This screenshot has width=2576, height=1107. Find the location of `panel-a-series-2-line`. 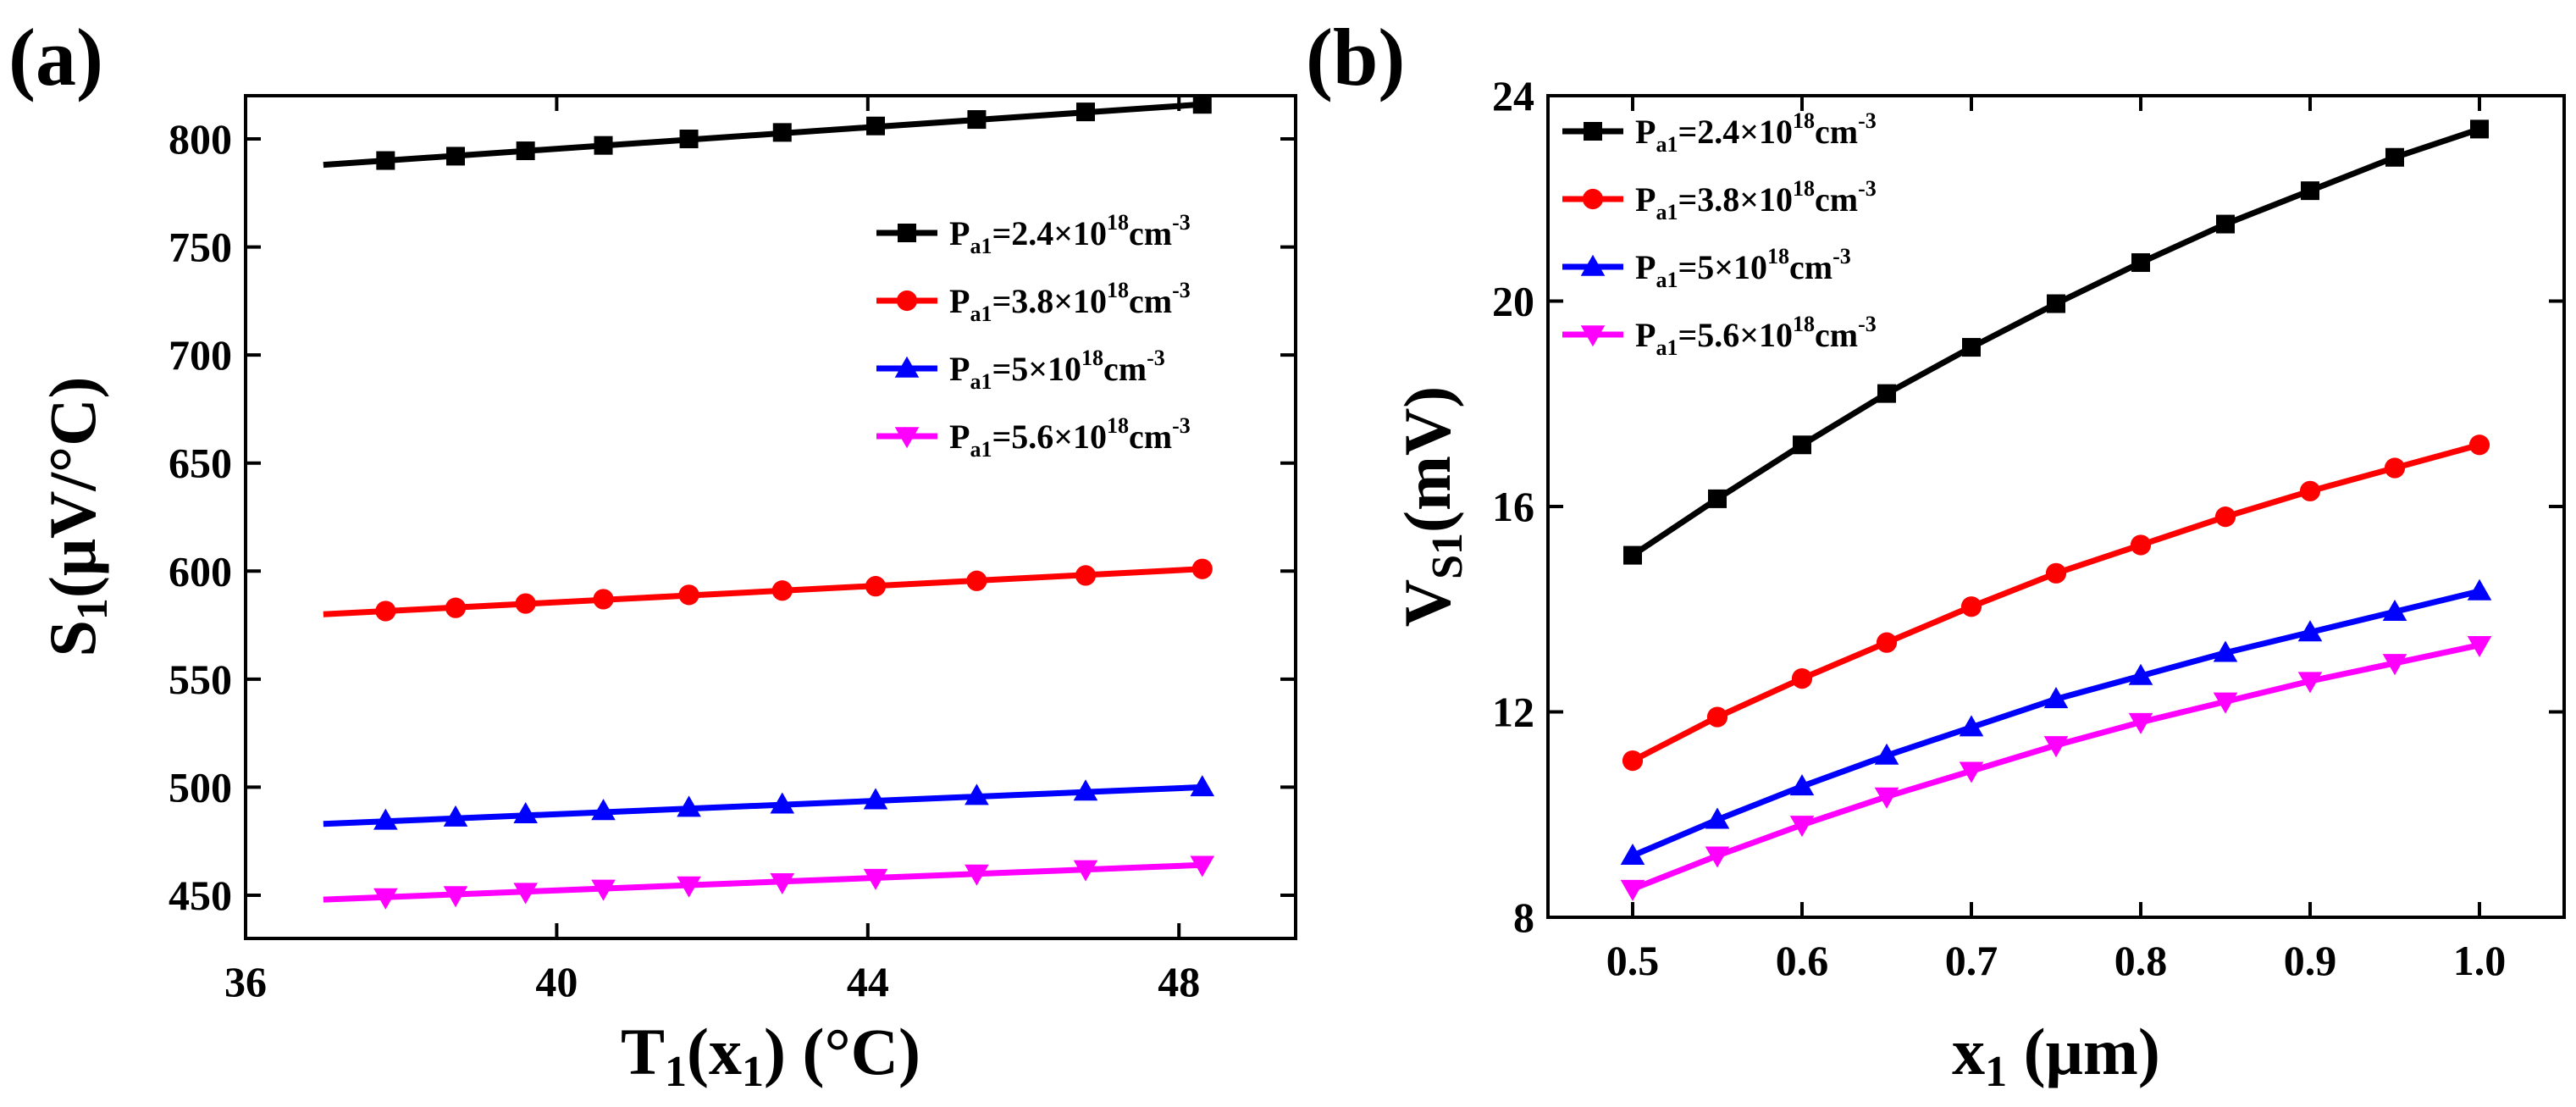

panel-a-series-2-line is located at coordinates (762, 591).